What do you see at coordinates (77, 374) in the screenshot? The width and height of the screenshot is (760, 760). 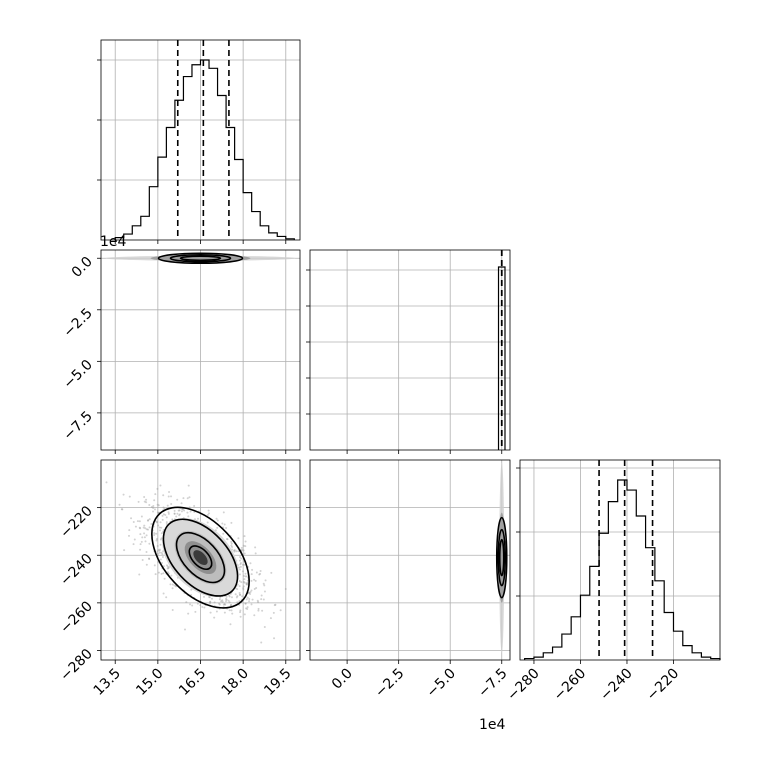 I see `y-tick-label: −5.0` at bounding box center [77, 374].